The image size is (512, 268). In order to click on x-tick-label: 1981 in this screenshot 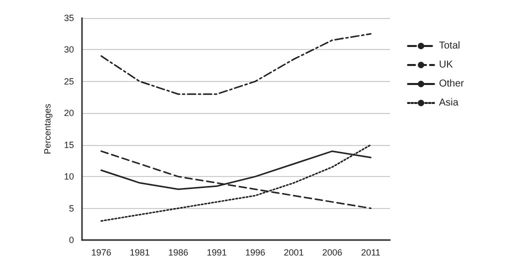, I will do `click(140, 253)`.